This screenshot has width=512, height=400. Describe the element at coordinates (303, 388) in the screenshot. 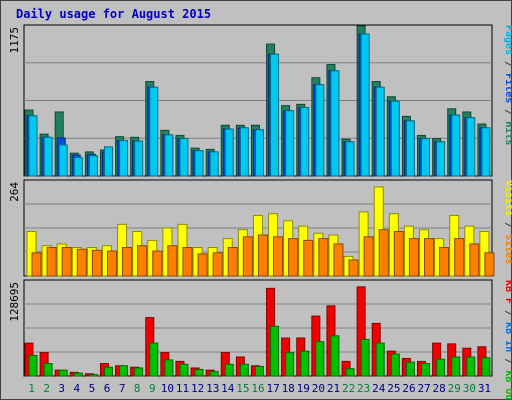

I see `x-tick-label: 19` at that location.